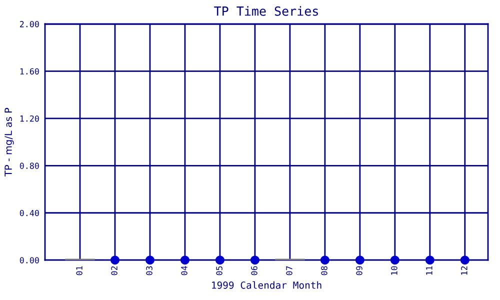  Describe the element at coordinates (359, 271) in the screenshot. I see `x-tick-label: 09` at that location.